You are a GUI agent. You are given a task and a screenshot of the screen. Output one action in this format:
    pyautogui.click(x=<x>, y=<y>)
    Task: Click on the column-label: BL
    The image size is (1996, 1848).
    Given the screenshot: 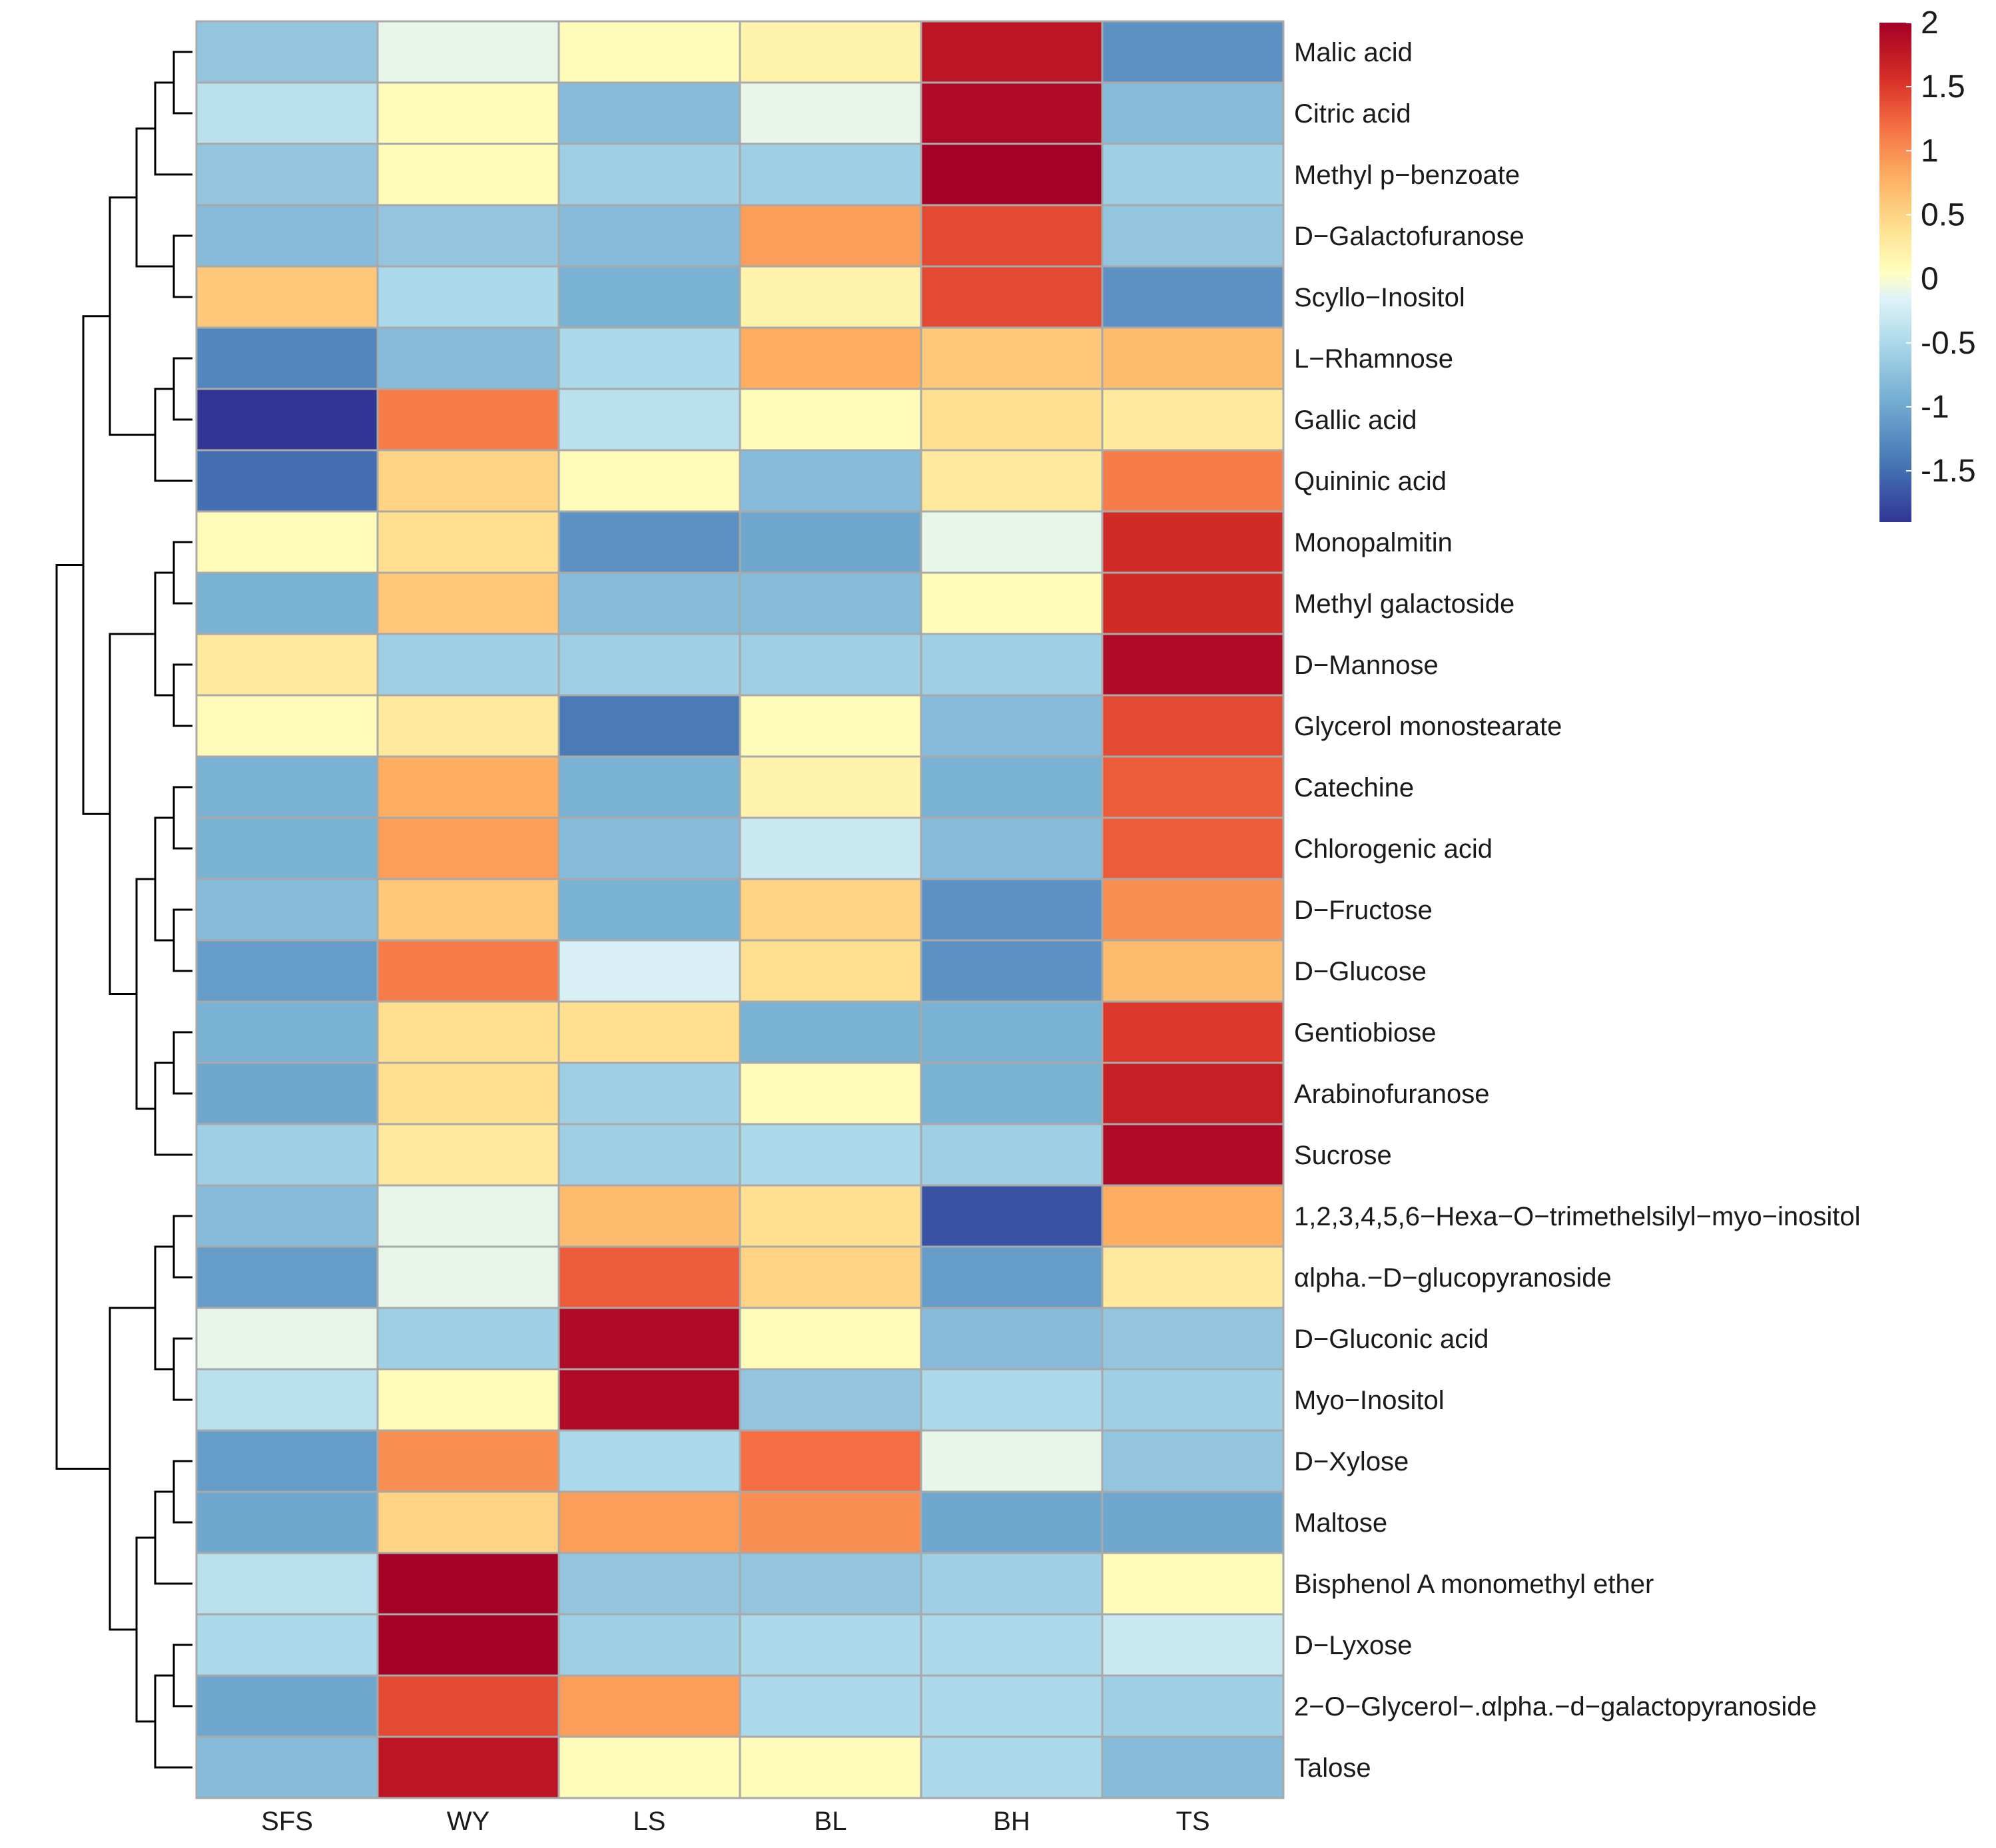 What is the action you would take?
    pyautogui.click(x=831, y=1821)
    